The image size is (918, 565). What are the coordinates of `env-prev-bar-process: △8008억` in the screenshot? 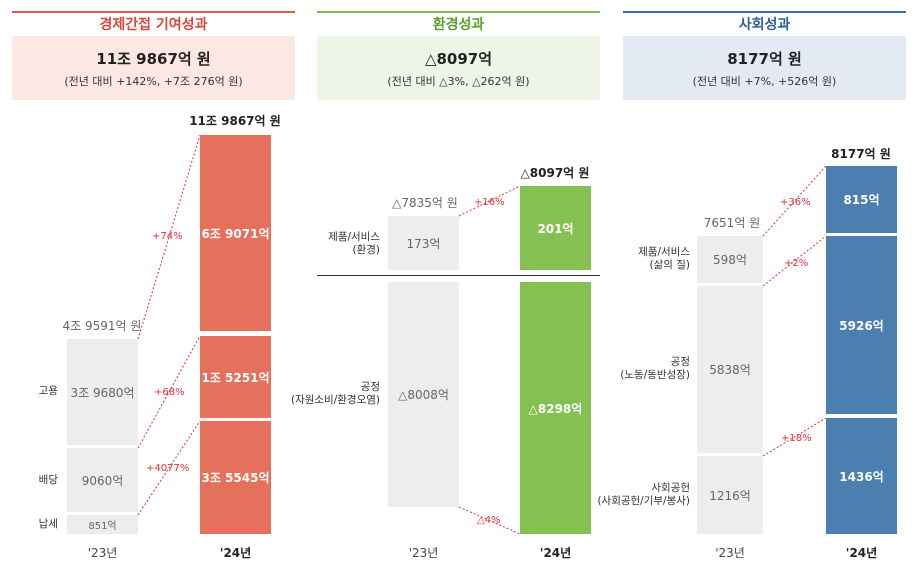 It's located at (423, 394).